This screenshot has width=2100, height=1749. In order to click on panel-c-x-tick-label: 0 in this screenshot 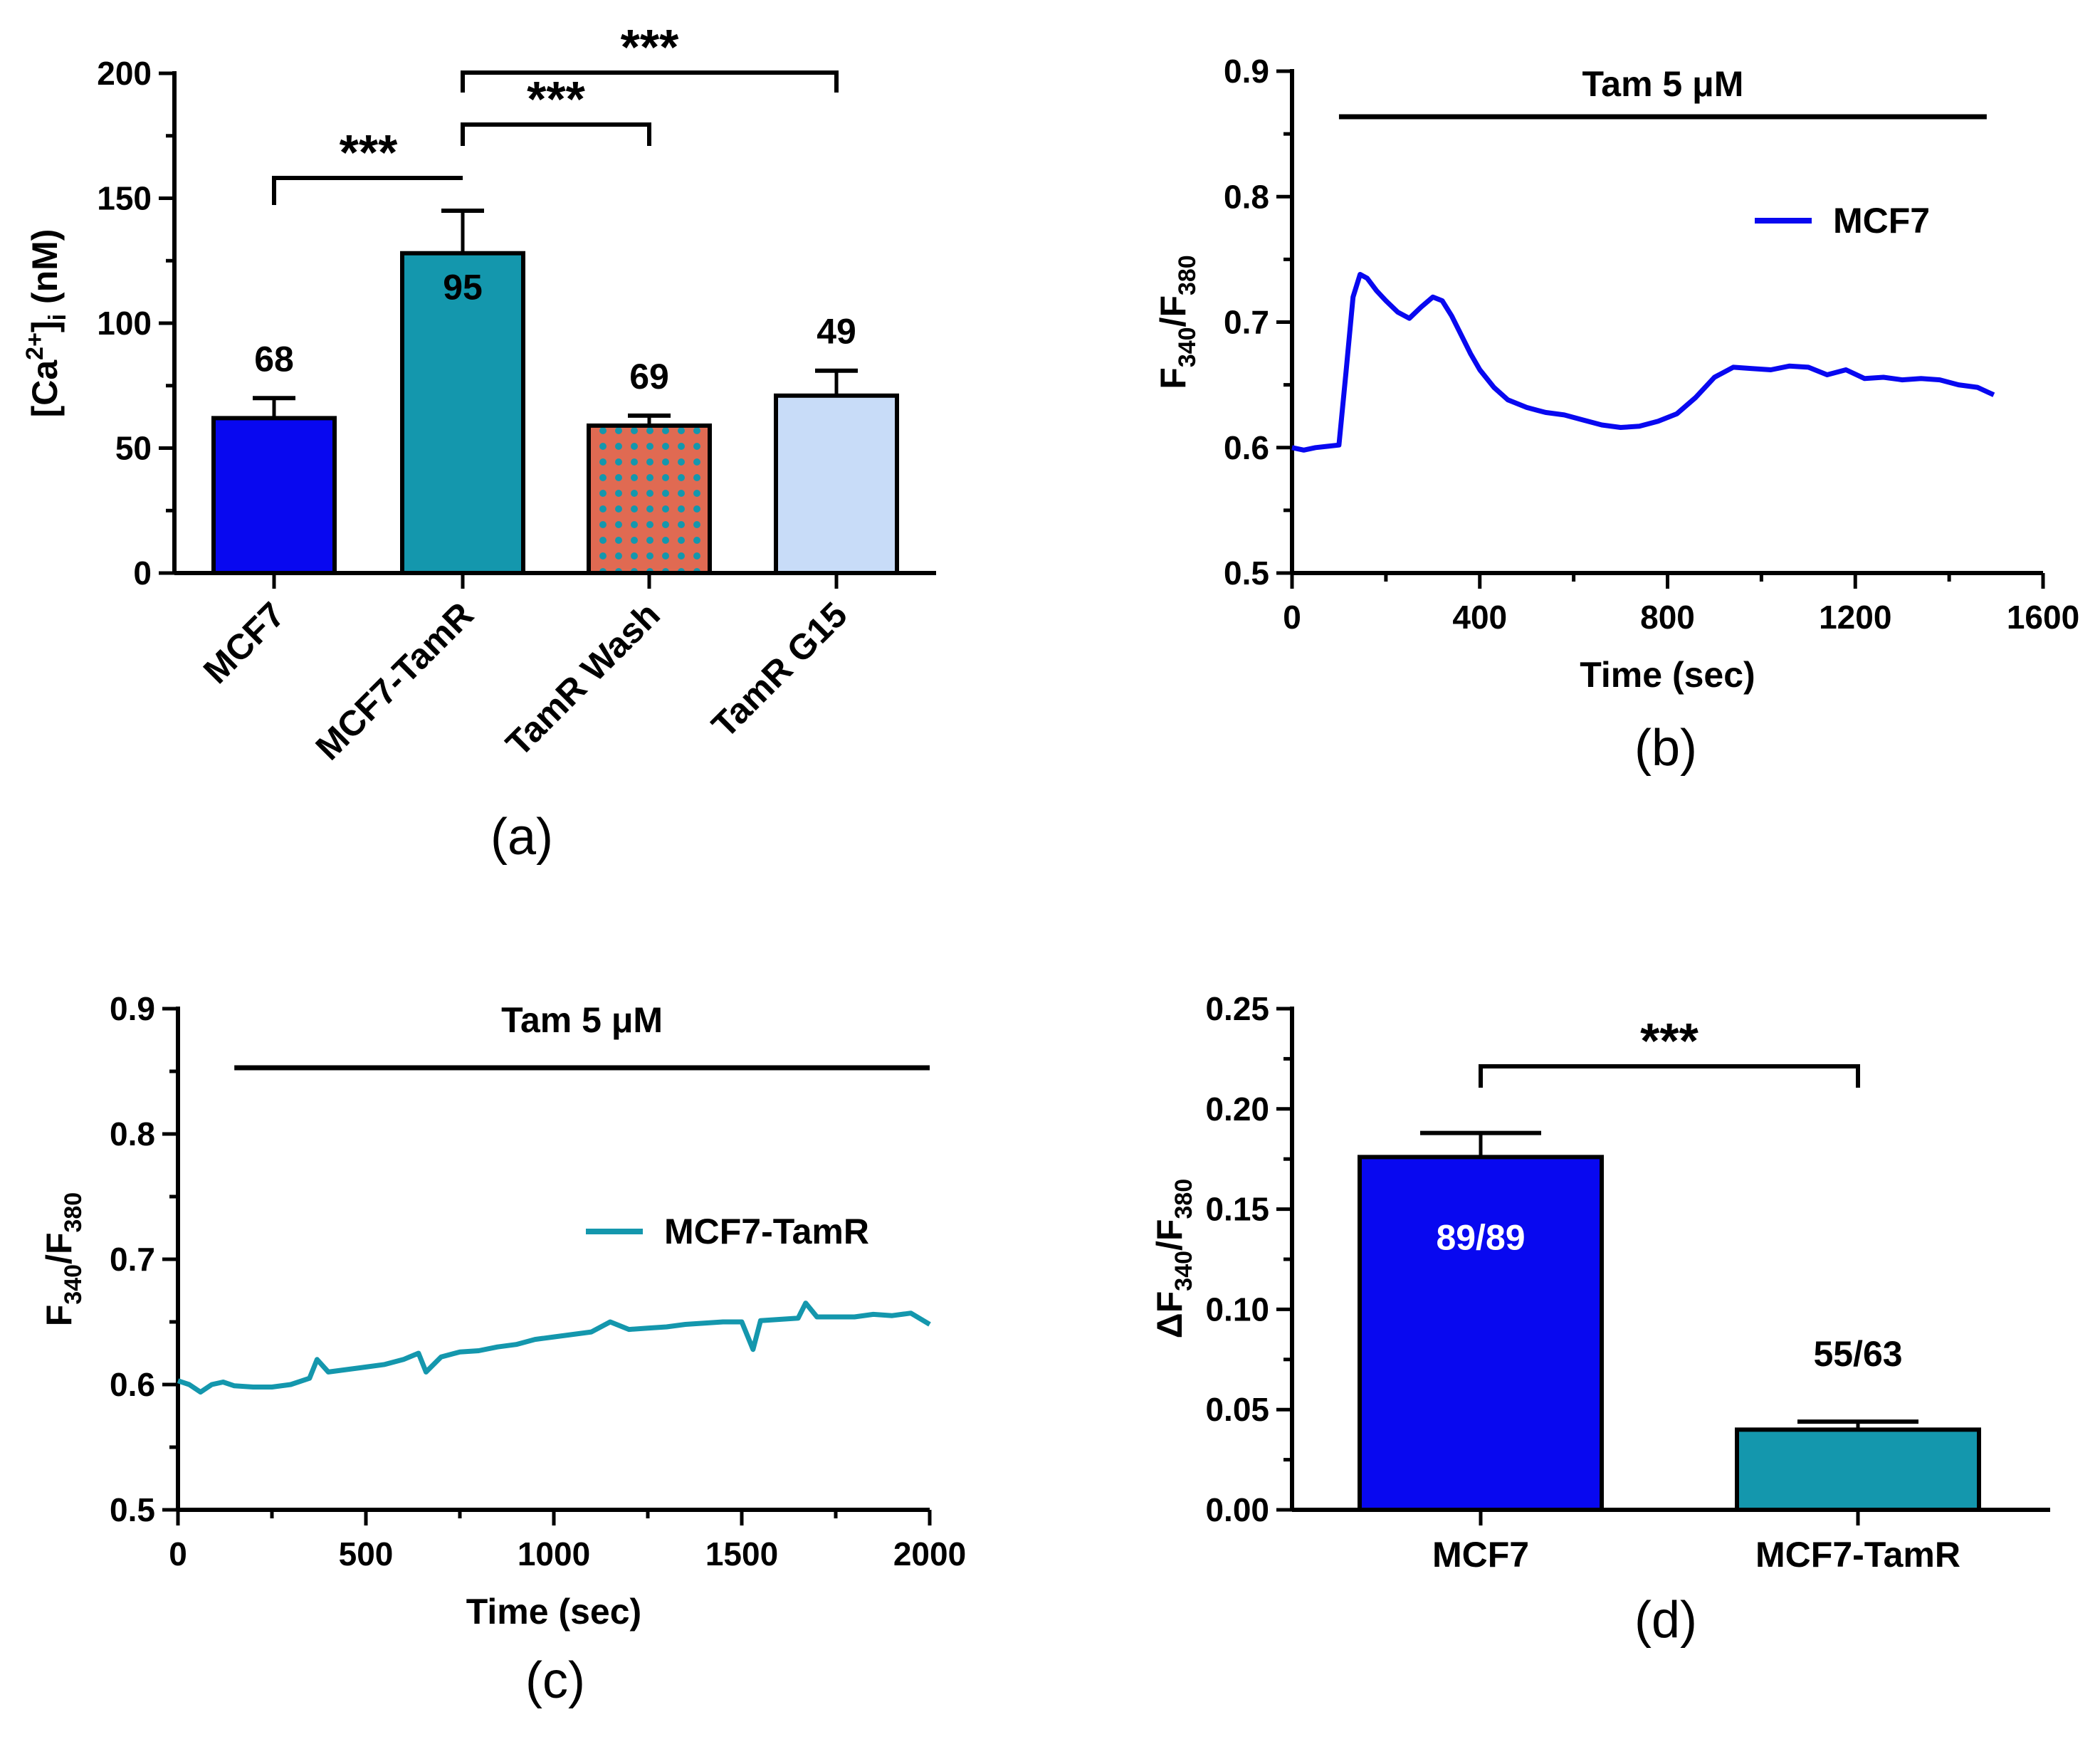, I will do `click(178, 1553)`.